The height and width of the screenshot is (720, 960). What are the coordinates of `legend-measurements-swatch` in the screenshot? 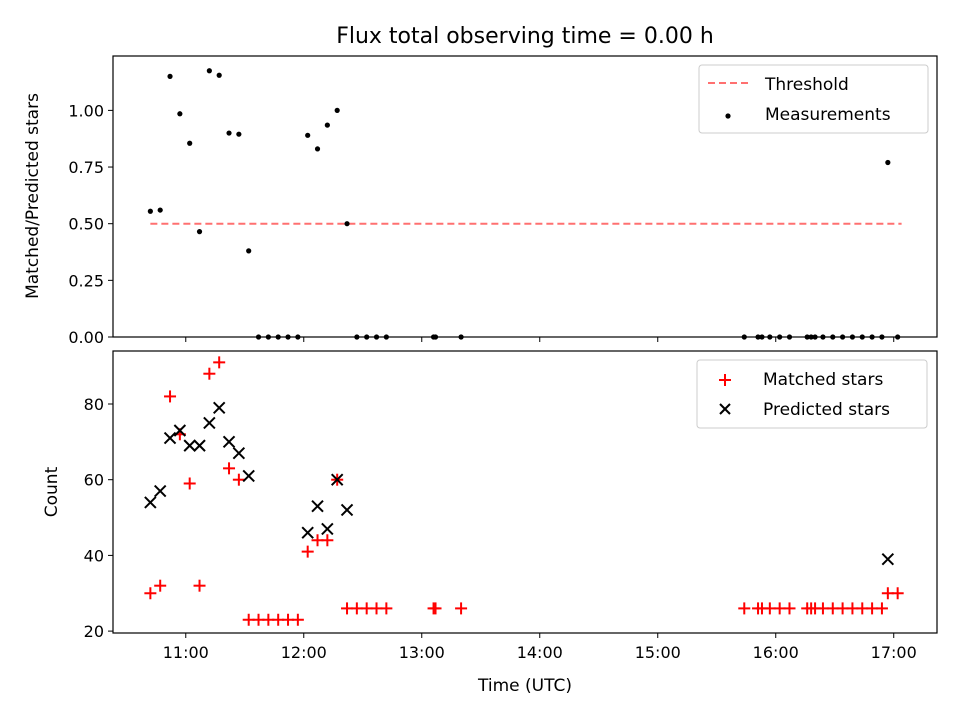 It's located at (728, 116).